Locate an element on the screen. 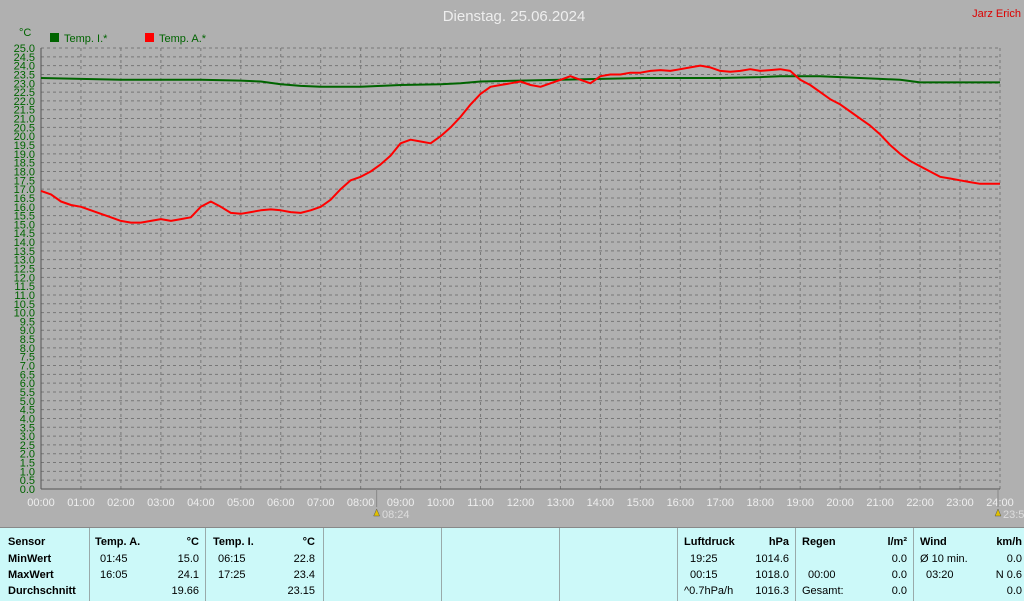 This screenshot has width=1024, height=601. y-tick-label: 4.0 is located at coordinates (27, 419).